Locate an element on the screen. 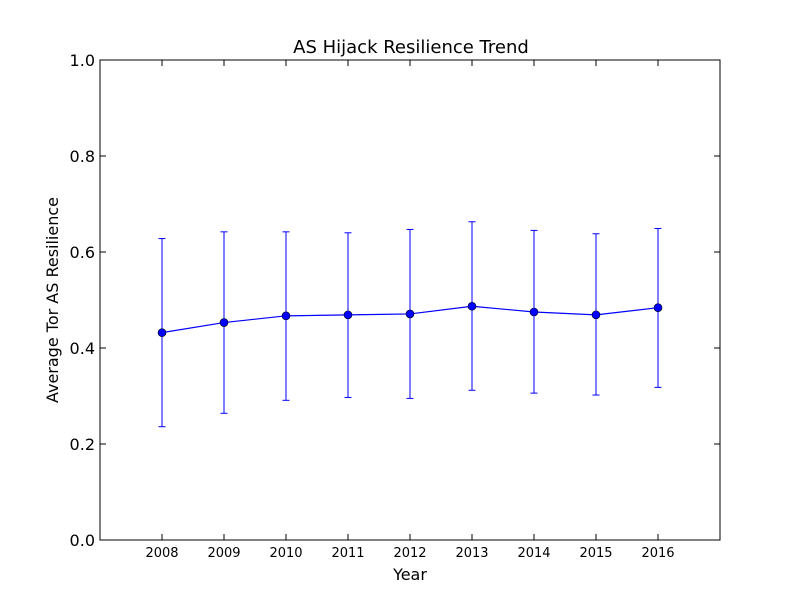  x-axis-label: Year is located at coordinates (409, 574).